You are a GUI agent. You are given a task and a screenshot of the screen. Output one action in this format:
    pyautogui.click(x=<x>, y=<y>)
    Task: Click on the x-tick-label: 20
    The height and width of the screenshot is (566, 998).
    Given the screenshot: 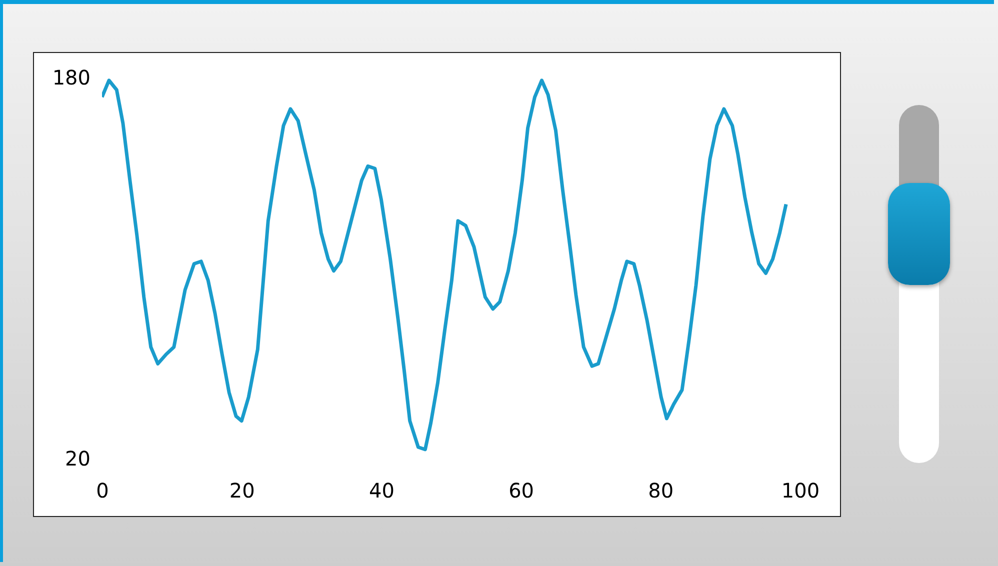 What is the action you would take?
    pyautogui.click(x=241, y=490)
    